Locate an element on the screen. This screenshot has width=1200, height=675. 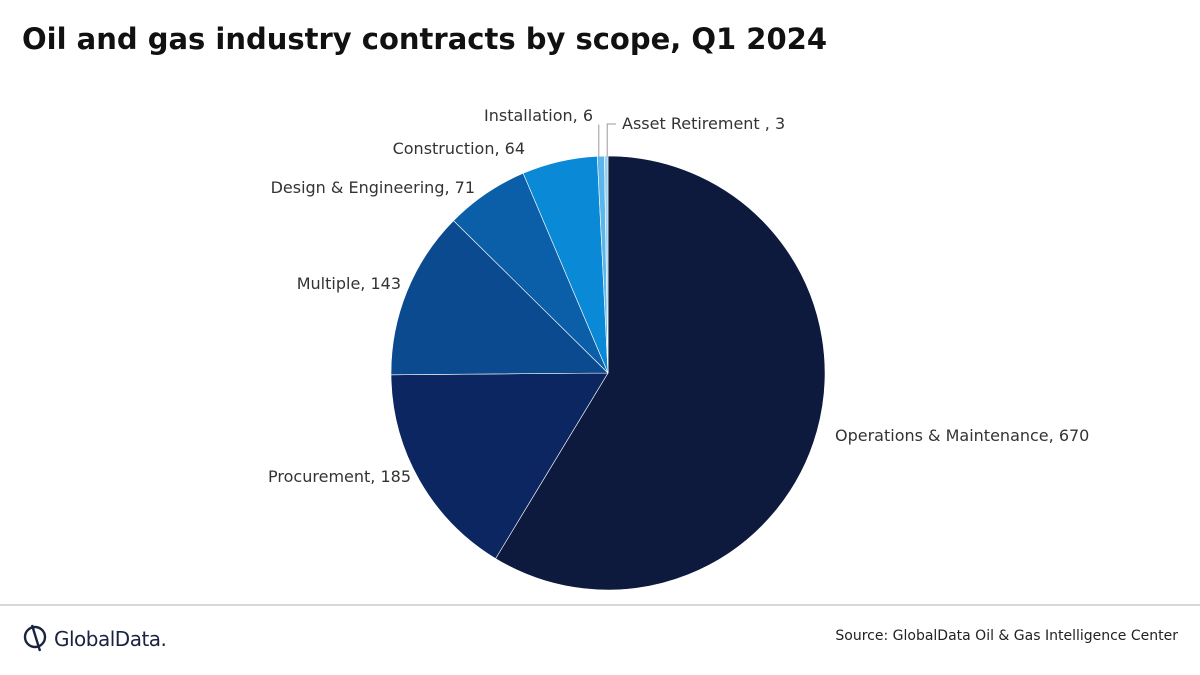
logo-text: GlobalData. is located at coordinates (110, 639).